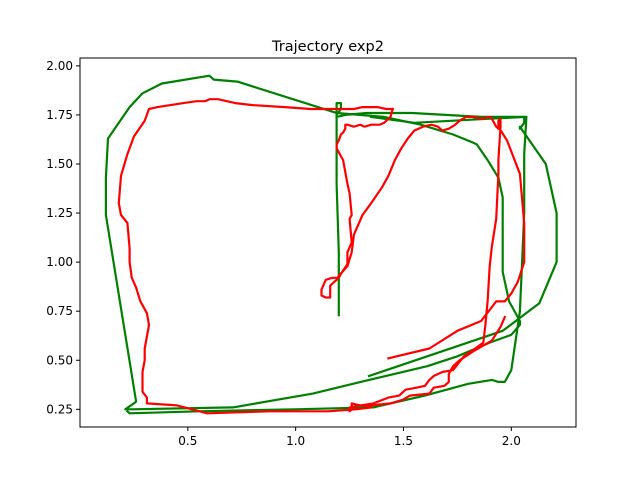 The image size is (640, 480). I want to click on y-tick-label: 1.75, so click(59, 115).